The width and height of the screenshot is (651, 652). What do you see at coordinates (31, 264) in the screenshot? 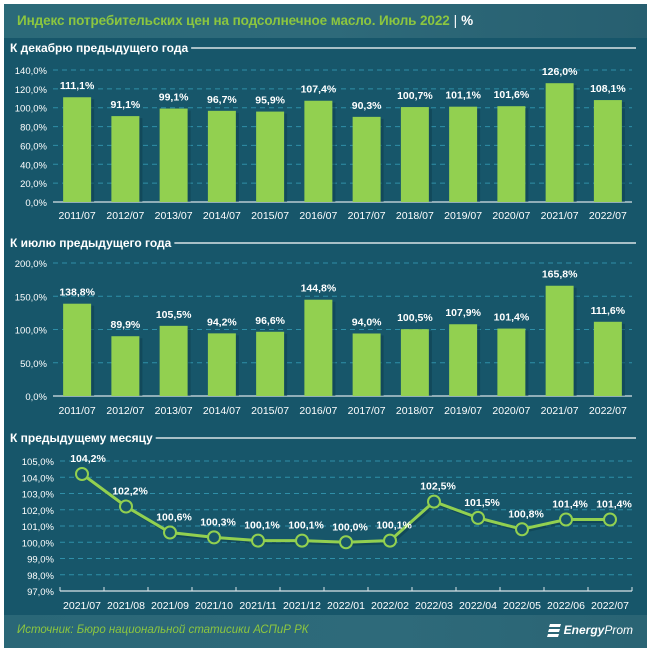
I see `chart2-ytick-label: 200,0%` at bounding box center [31, 264].